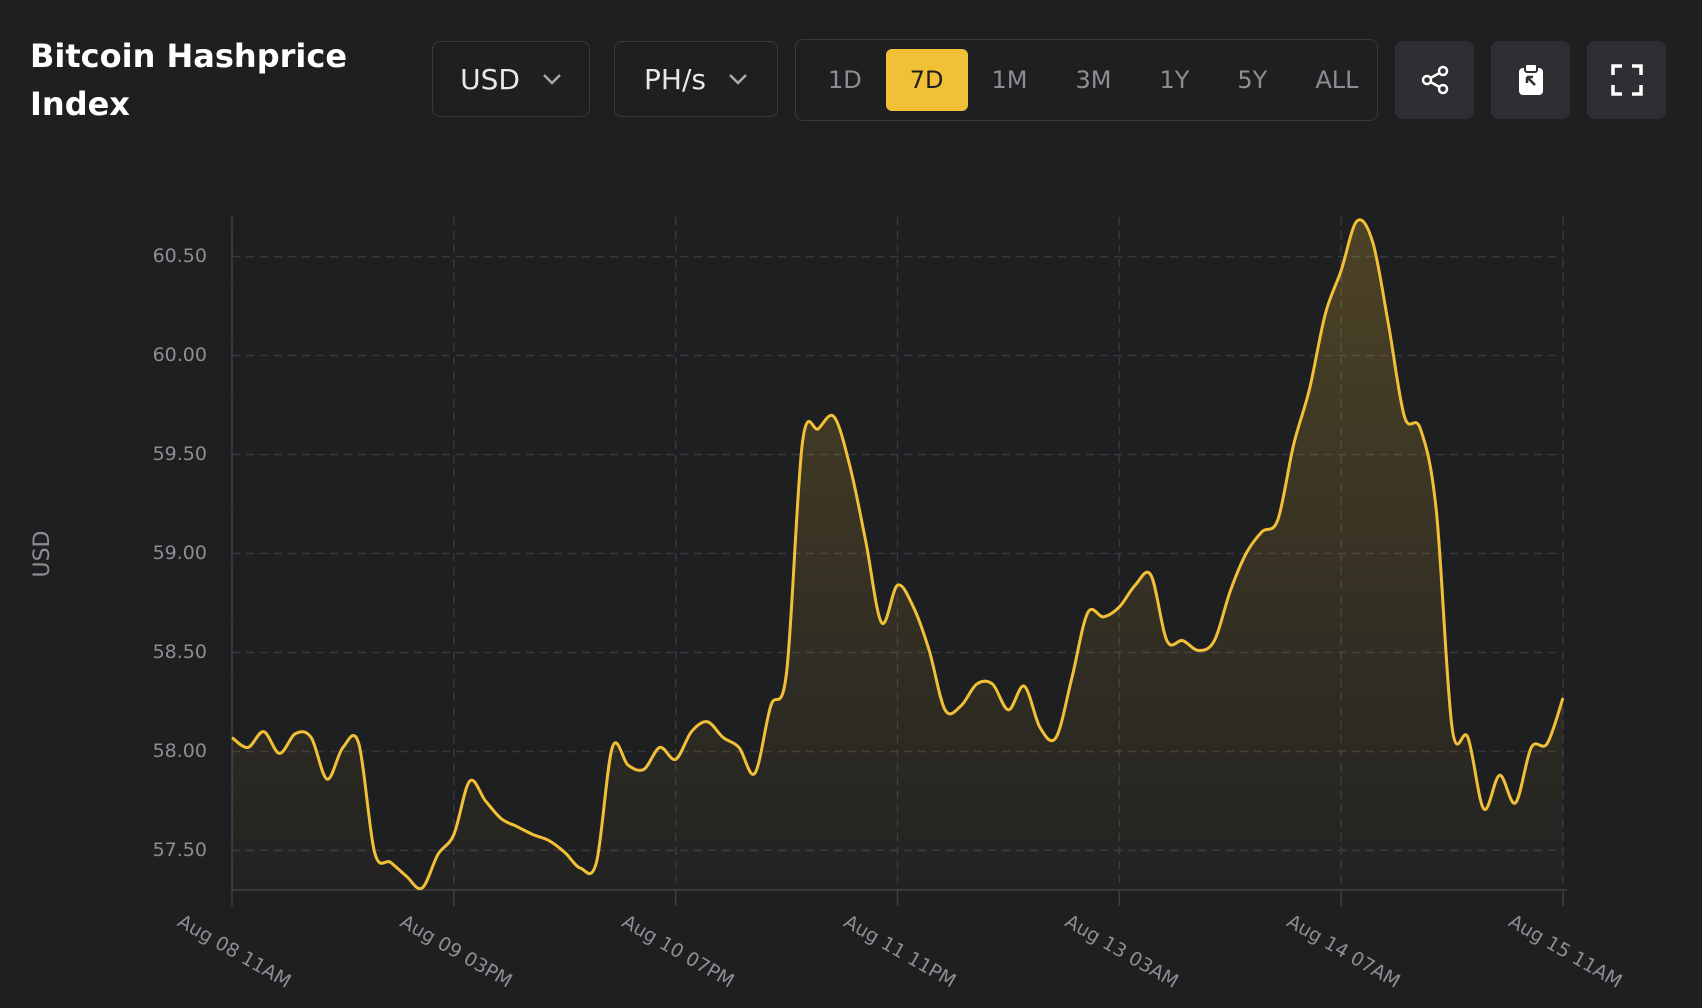  Describe the element at coordinates (180, 751) in the screenshot. I see `y-tick-label: 58.00` at that location.